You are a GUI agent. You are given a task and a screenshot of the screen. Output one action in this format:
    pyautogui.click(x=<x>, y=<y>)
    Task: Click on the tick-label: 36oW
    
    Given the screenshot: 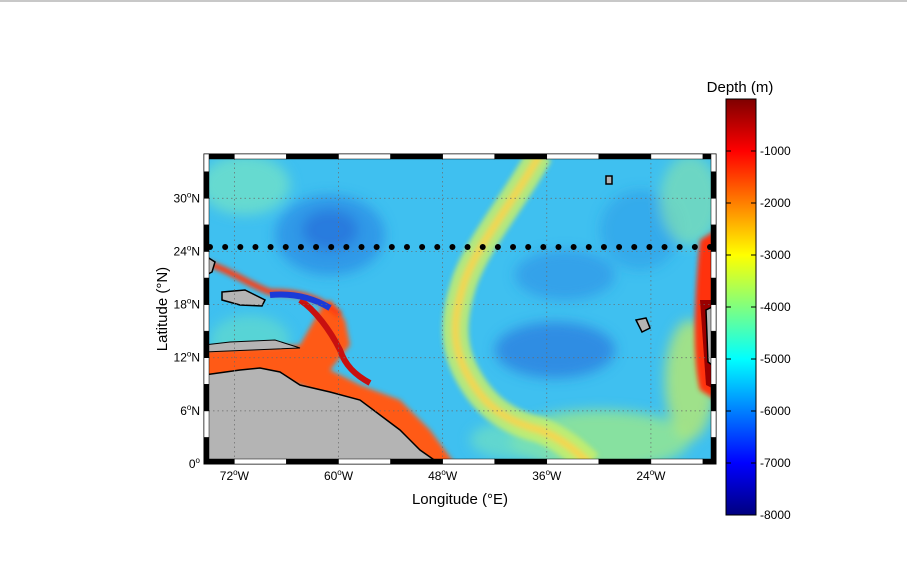 What is the action you would take?
    pyautogui.click(x=547, y=475)
    